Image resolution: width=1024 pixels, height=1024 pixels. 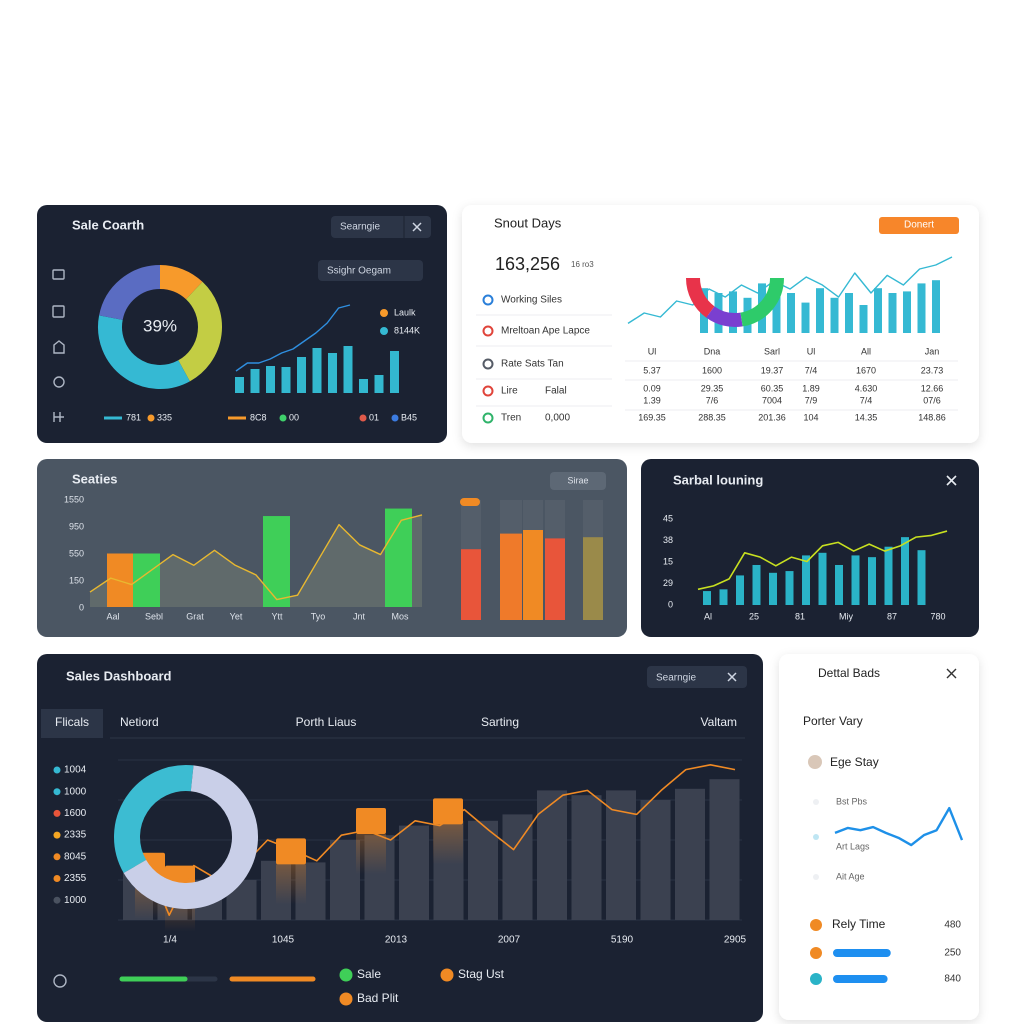 I want to click on button-text: Ssighr Oegam, so click(x=359, y=271).